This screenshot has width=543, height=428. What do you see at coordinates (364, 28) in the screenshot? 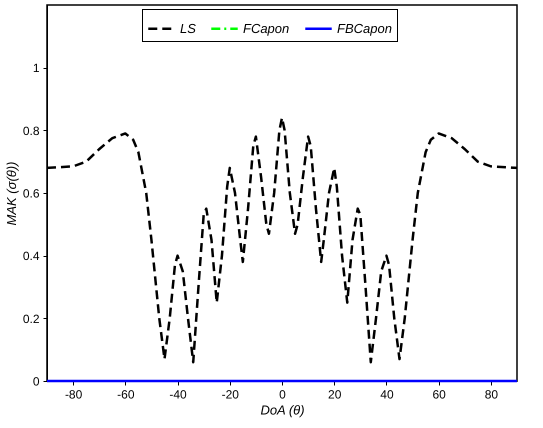
I see `legend-label: FBCapon` at bounding box center [364, 28].